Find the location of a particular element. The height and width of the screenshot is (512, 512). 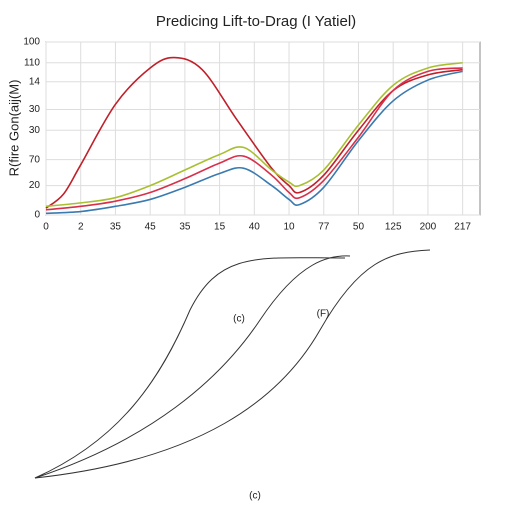

x-tick-label: 10 is located at coordinates (289, 227).